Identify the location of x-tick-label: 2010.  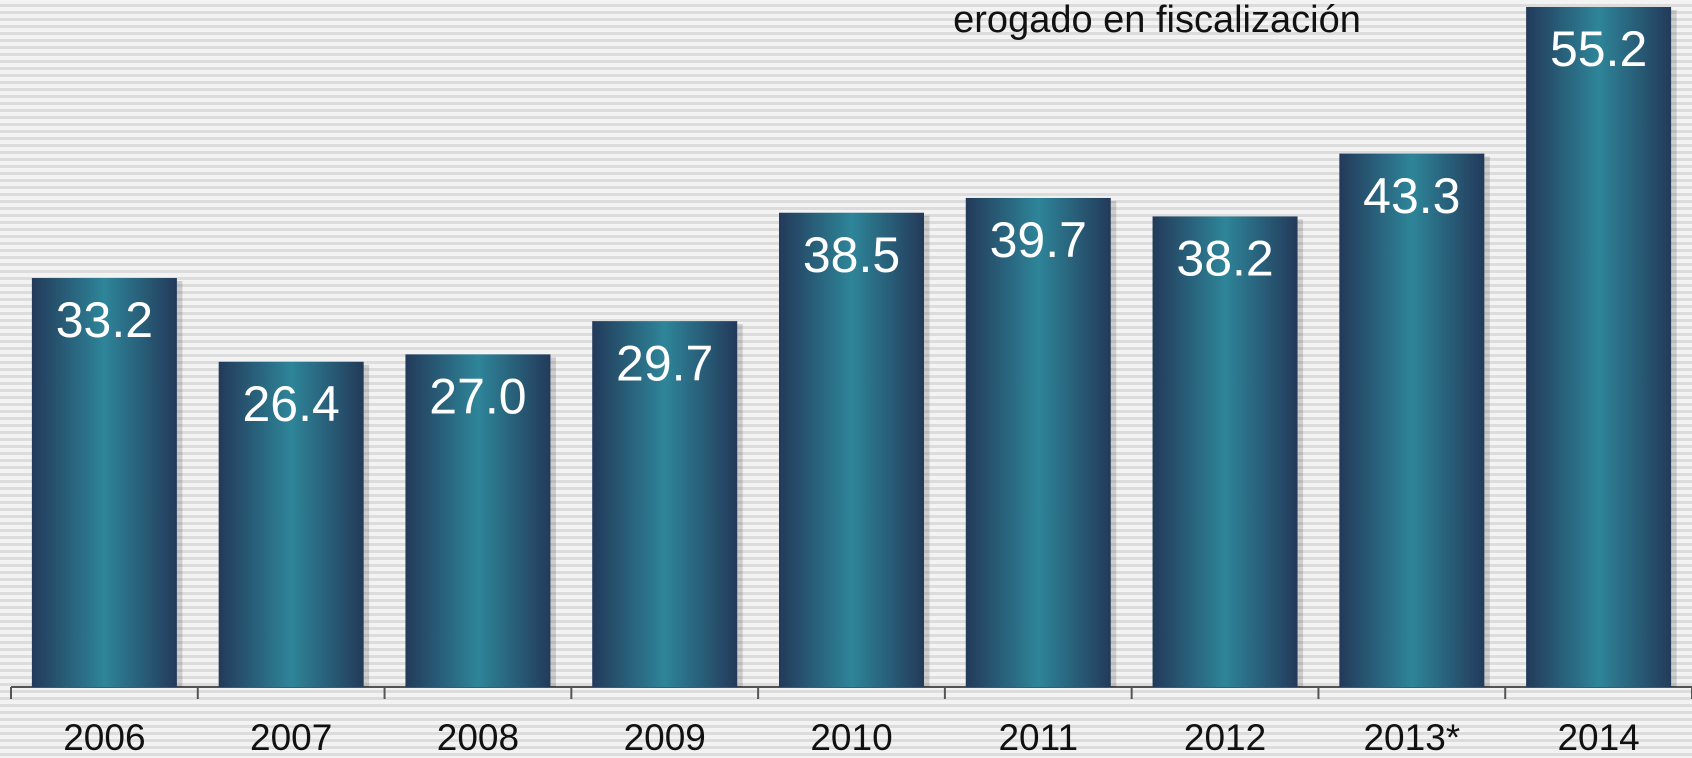
(851, 737).